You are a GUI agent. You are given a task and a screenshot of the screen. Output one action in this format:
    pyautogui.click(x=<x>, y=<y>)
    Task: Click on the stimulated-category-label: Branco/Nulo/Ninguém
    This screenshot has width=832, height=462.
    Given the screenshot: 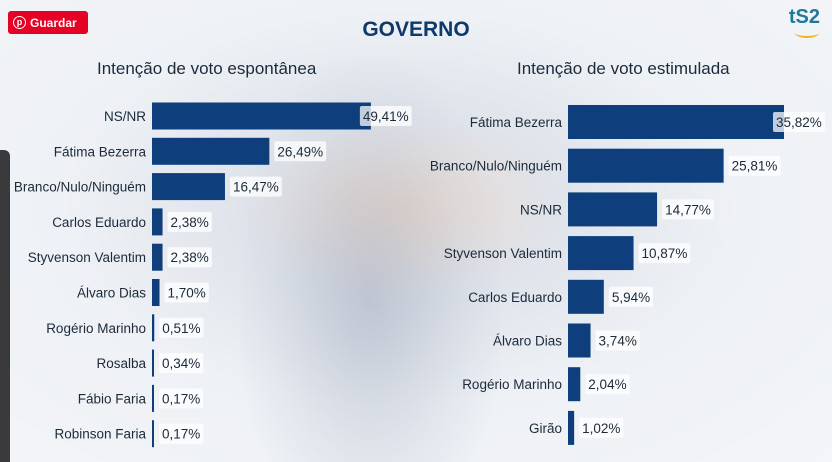 What is the action you would take?
    pyautogui.click(x=496, y=166)
    